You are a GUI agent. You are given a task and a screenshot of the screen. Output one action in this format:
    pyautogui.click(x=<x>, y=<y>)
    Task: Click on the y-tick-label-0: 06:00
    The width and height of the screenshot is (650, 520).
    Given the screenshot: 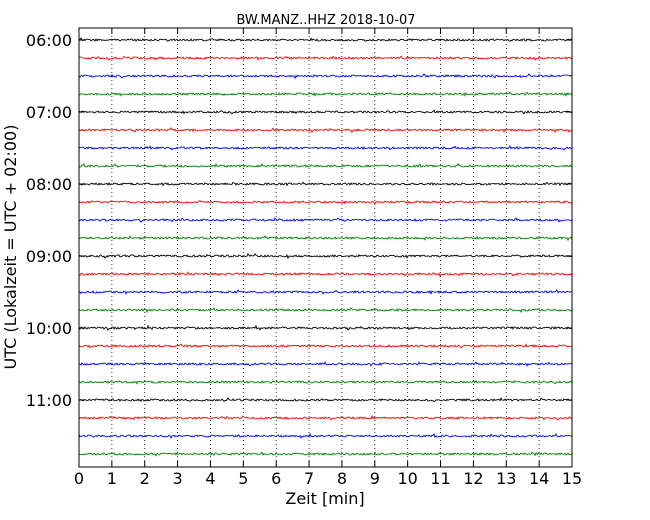 What is the action you would take?
    pyautogui.click(x=49, y=40)
    